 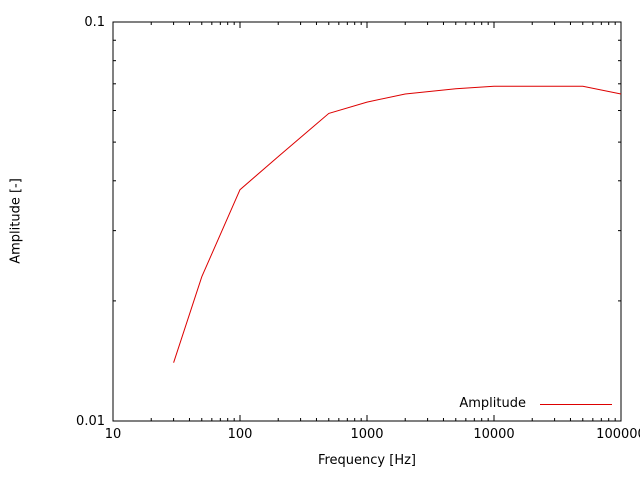 What do you see at coordinates (16, 221) in the screenshot?
I see `y-axis-label: Amplitude [-]` at bounding box center [16, 221].